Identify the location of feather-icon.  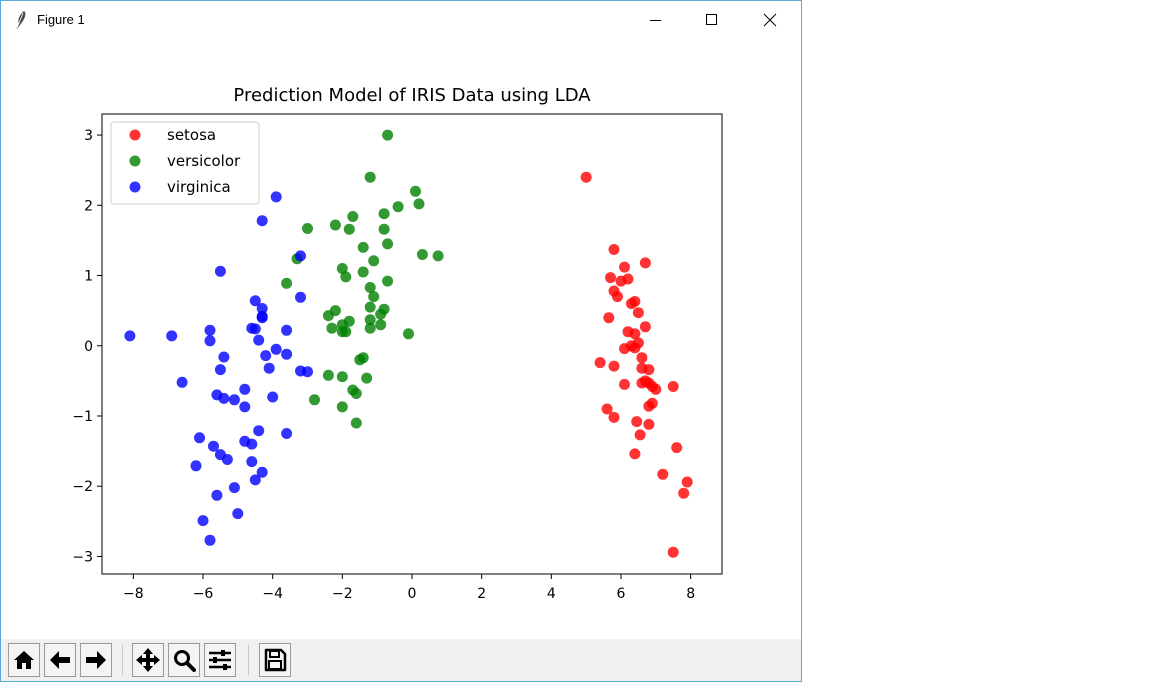
(21, 20).